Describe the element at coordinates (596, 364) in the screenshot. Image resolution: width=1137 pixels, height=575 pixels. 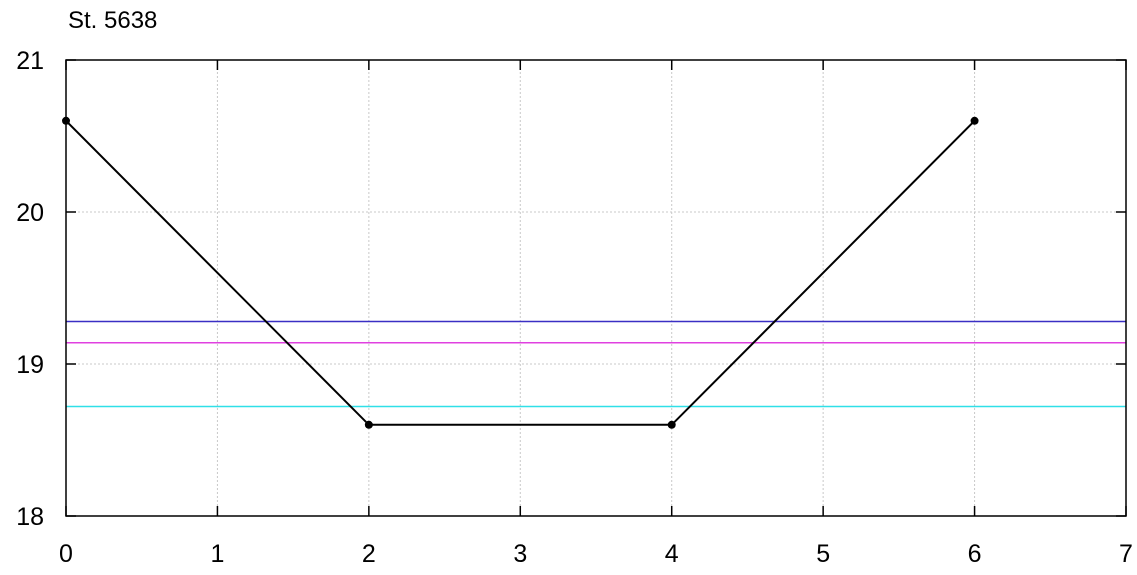
I see `reference-lines` at that location.